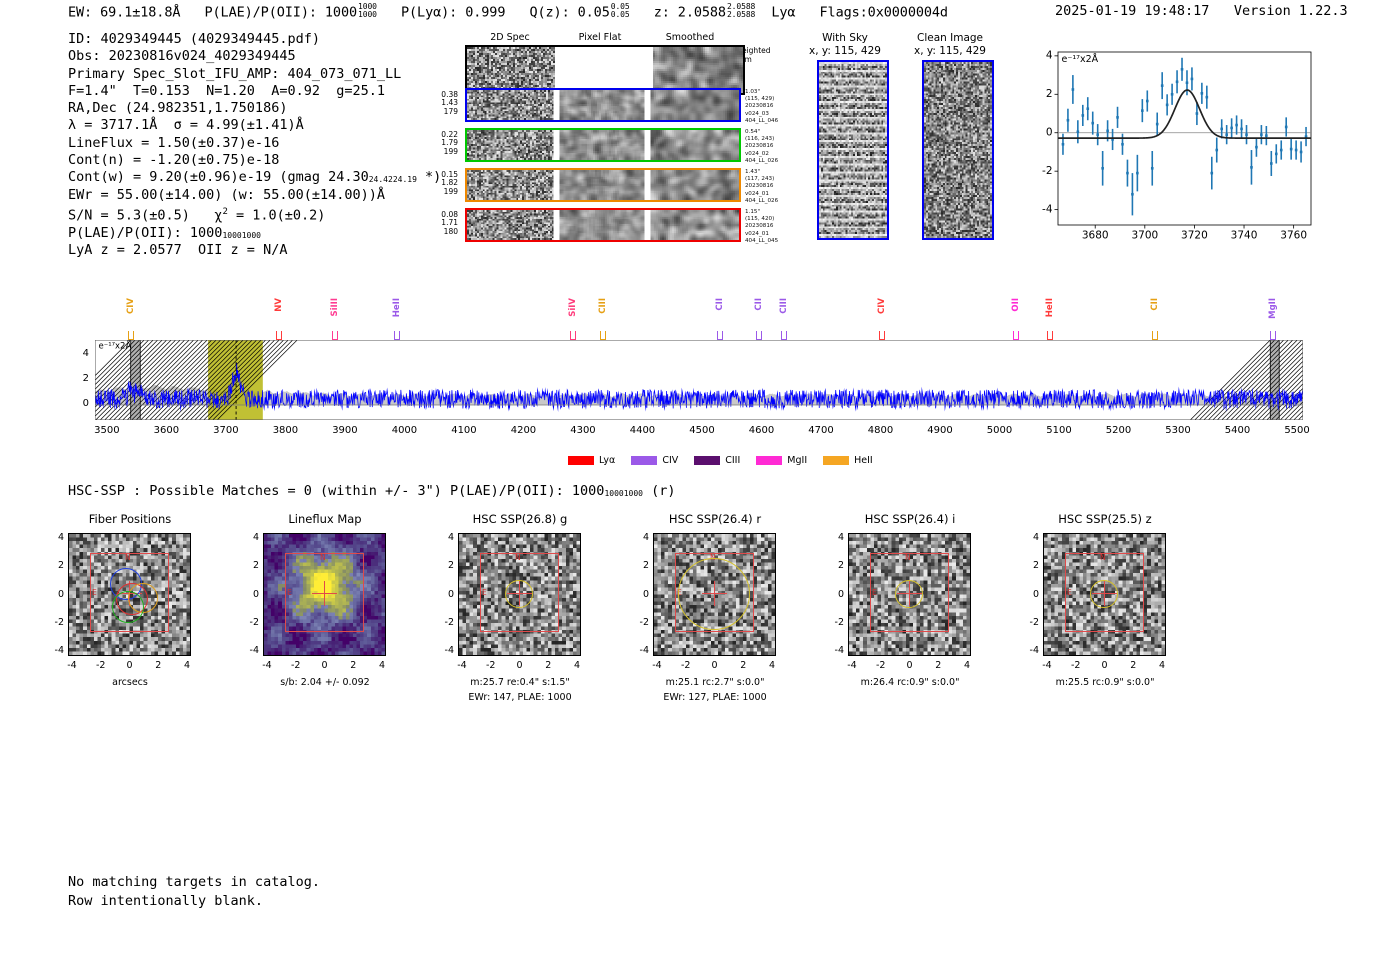  Describe the element at coordinates (620, 10) in the screenshot. I see `header-qz-range: 0.05 0.05` at that location.